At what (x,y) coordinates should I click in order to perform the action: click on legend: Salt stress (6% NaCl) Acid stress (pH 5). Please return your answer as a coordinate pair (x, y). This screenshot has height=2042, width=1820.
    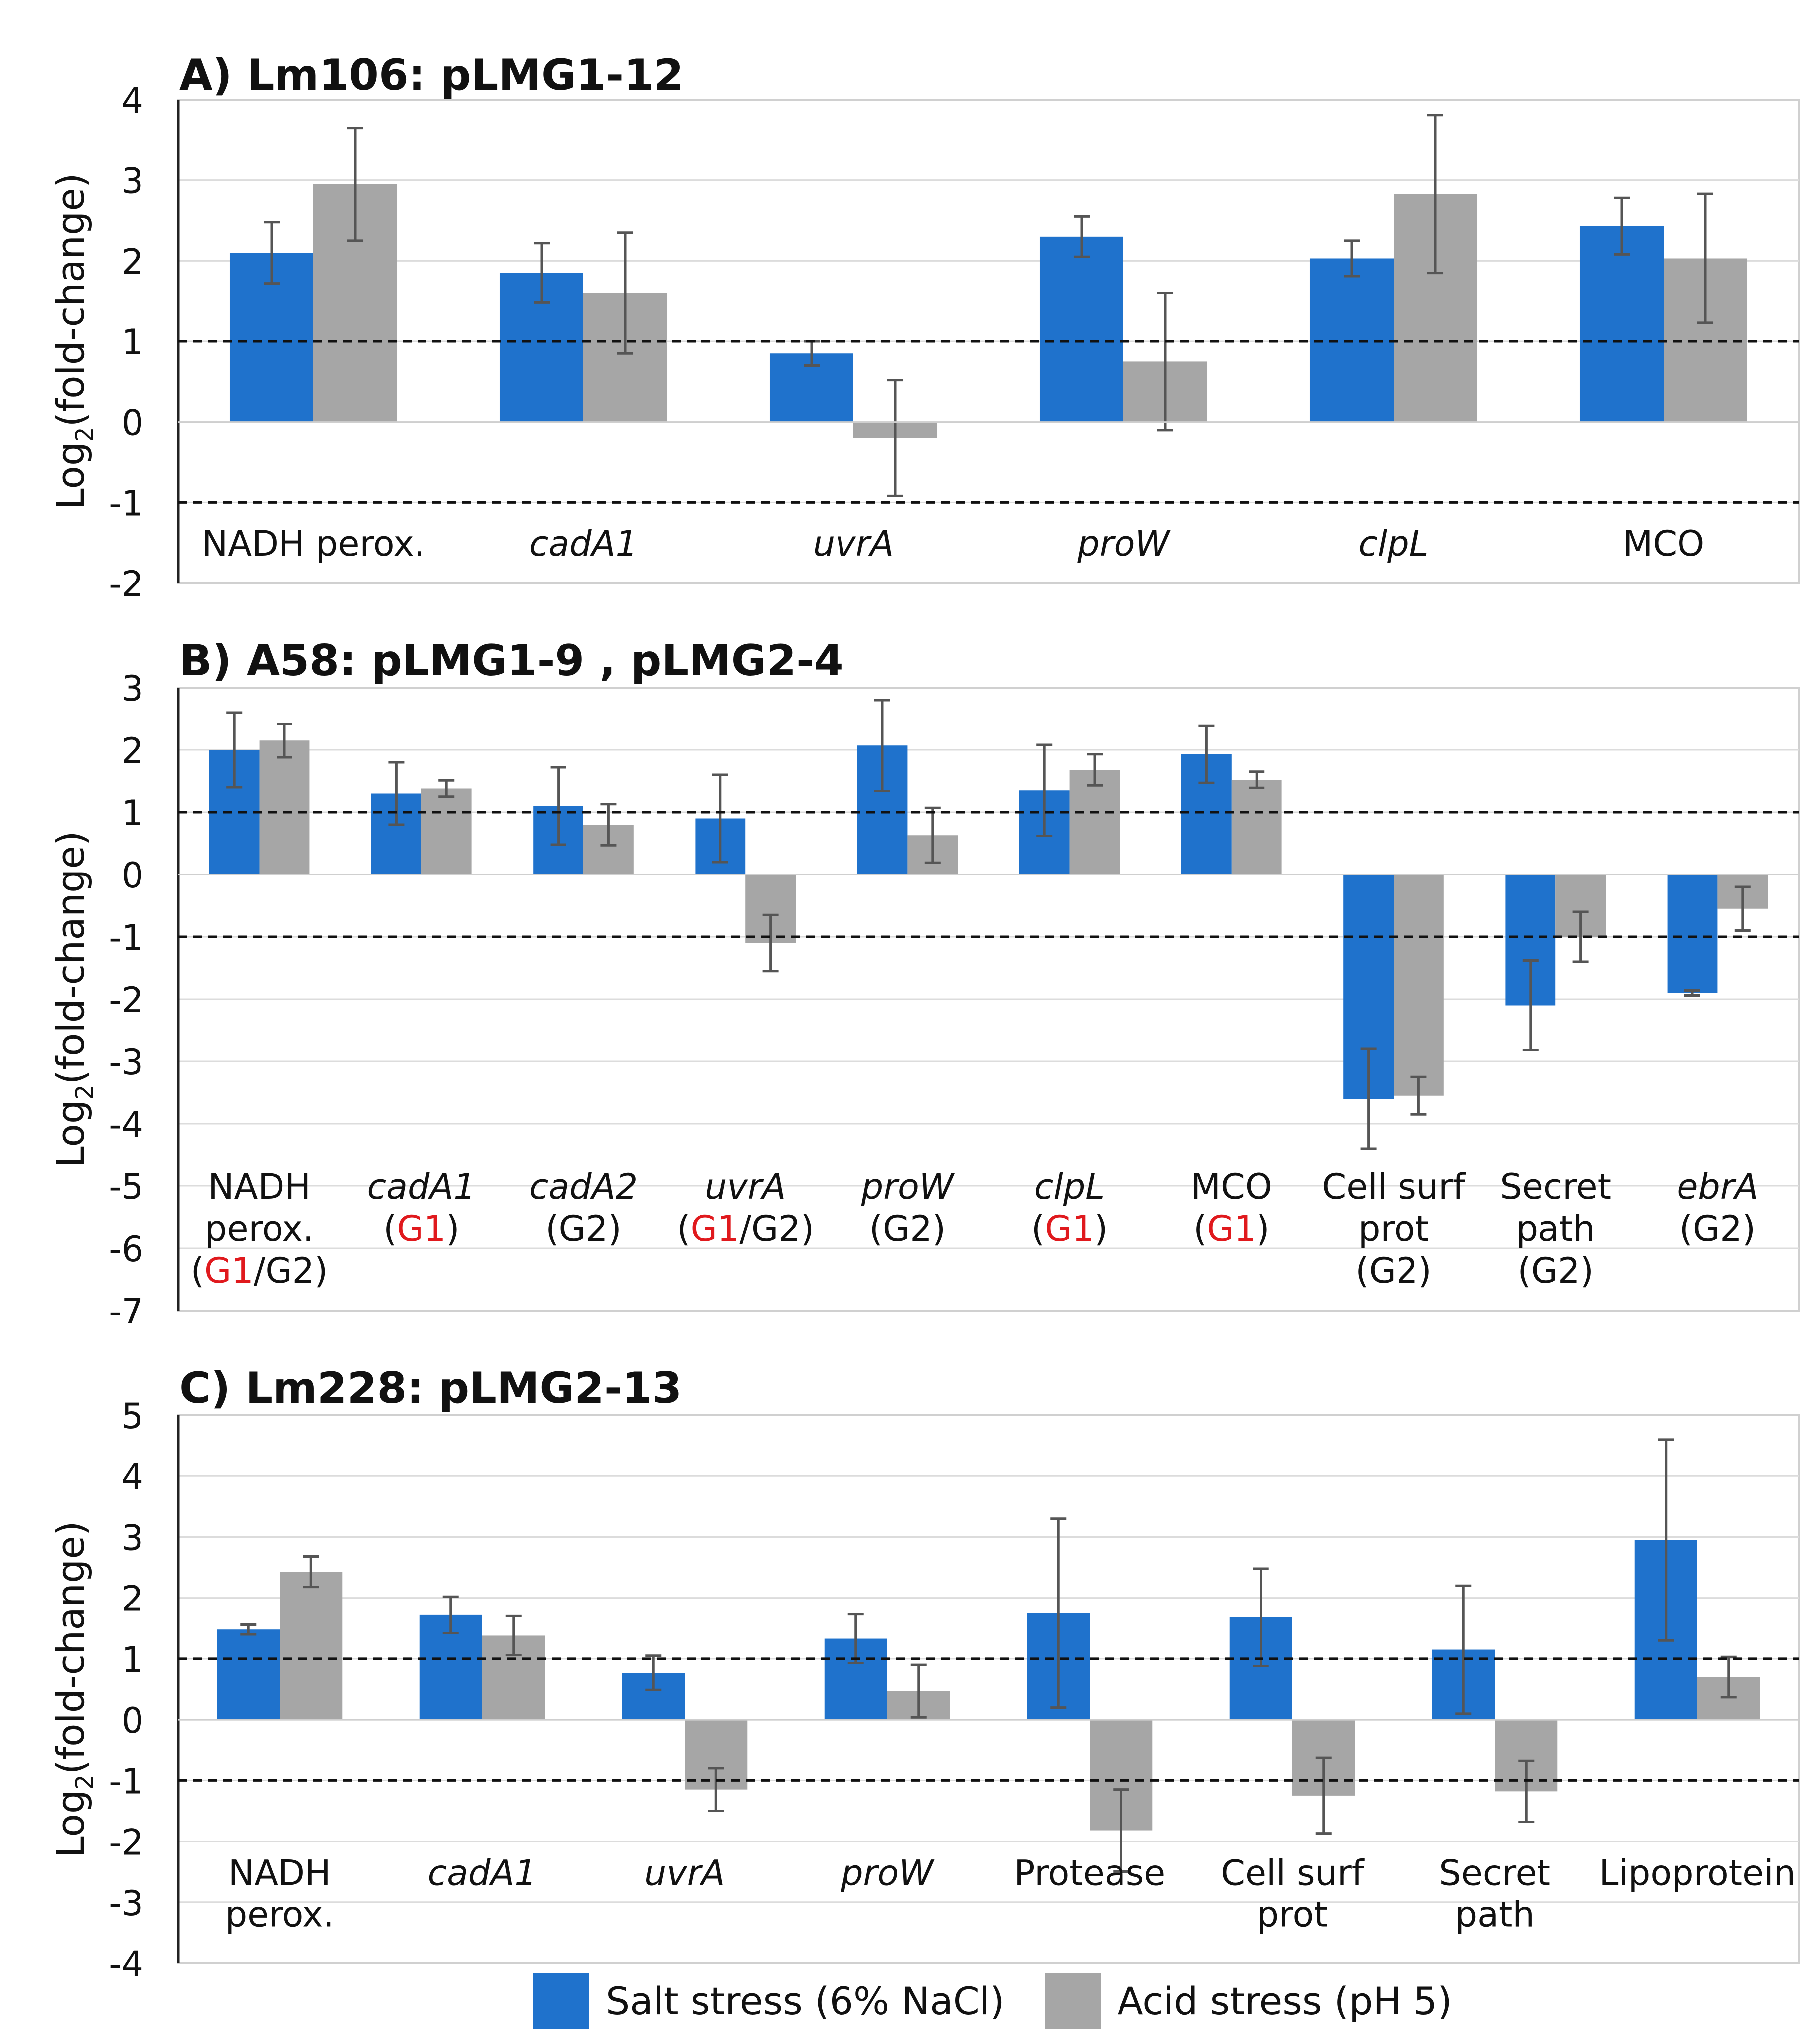
    Looking at the image, I should click on (1012, 2001).